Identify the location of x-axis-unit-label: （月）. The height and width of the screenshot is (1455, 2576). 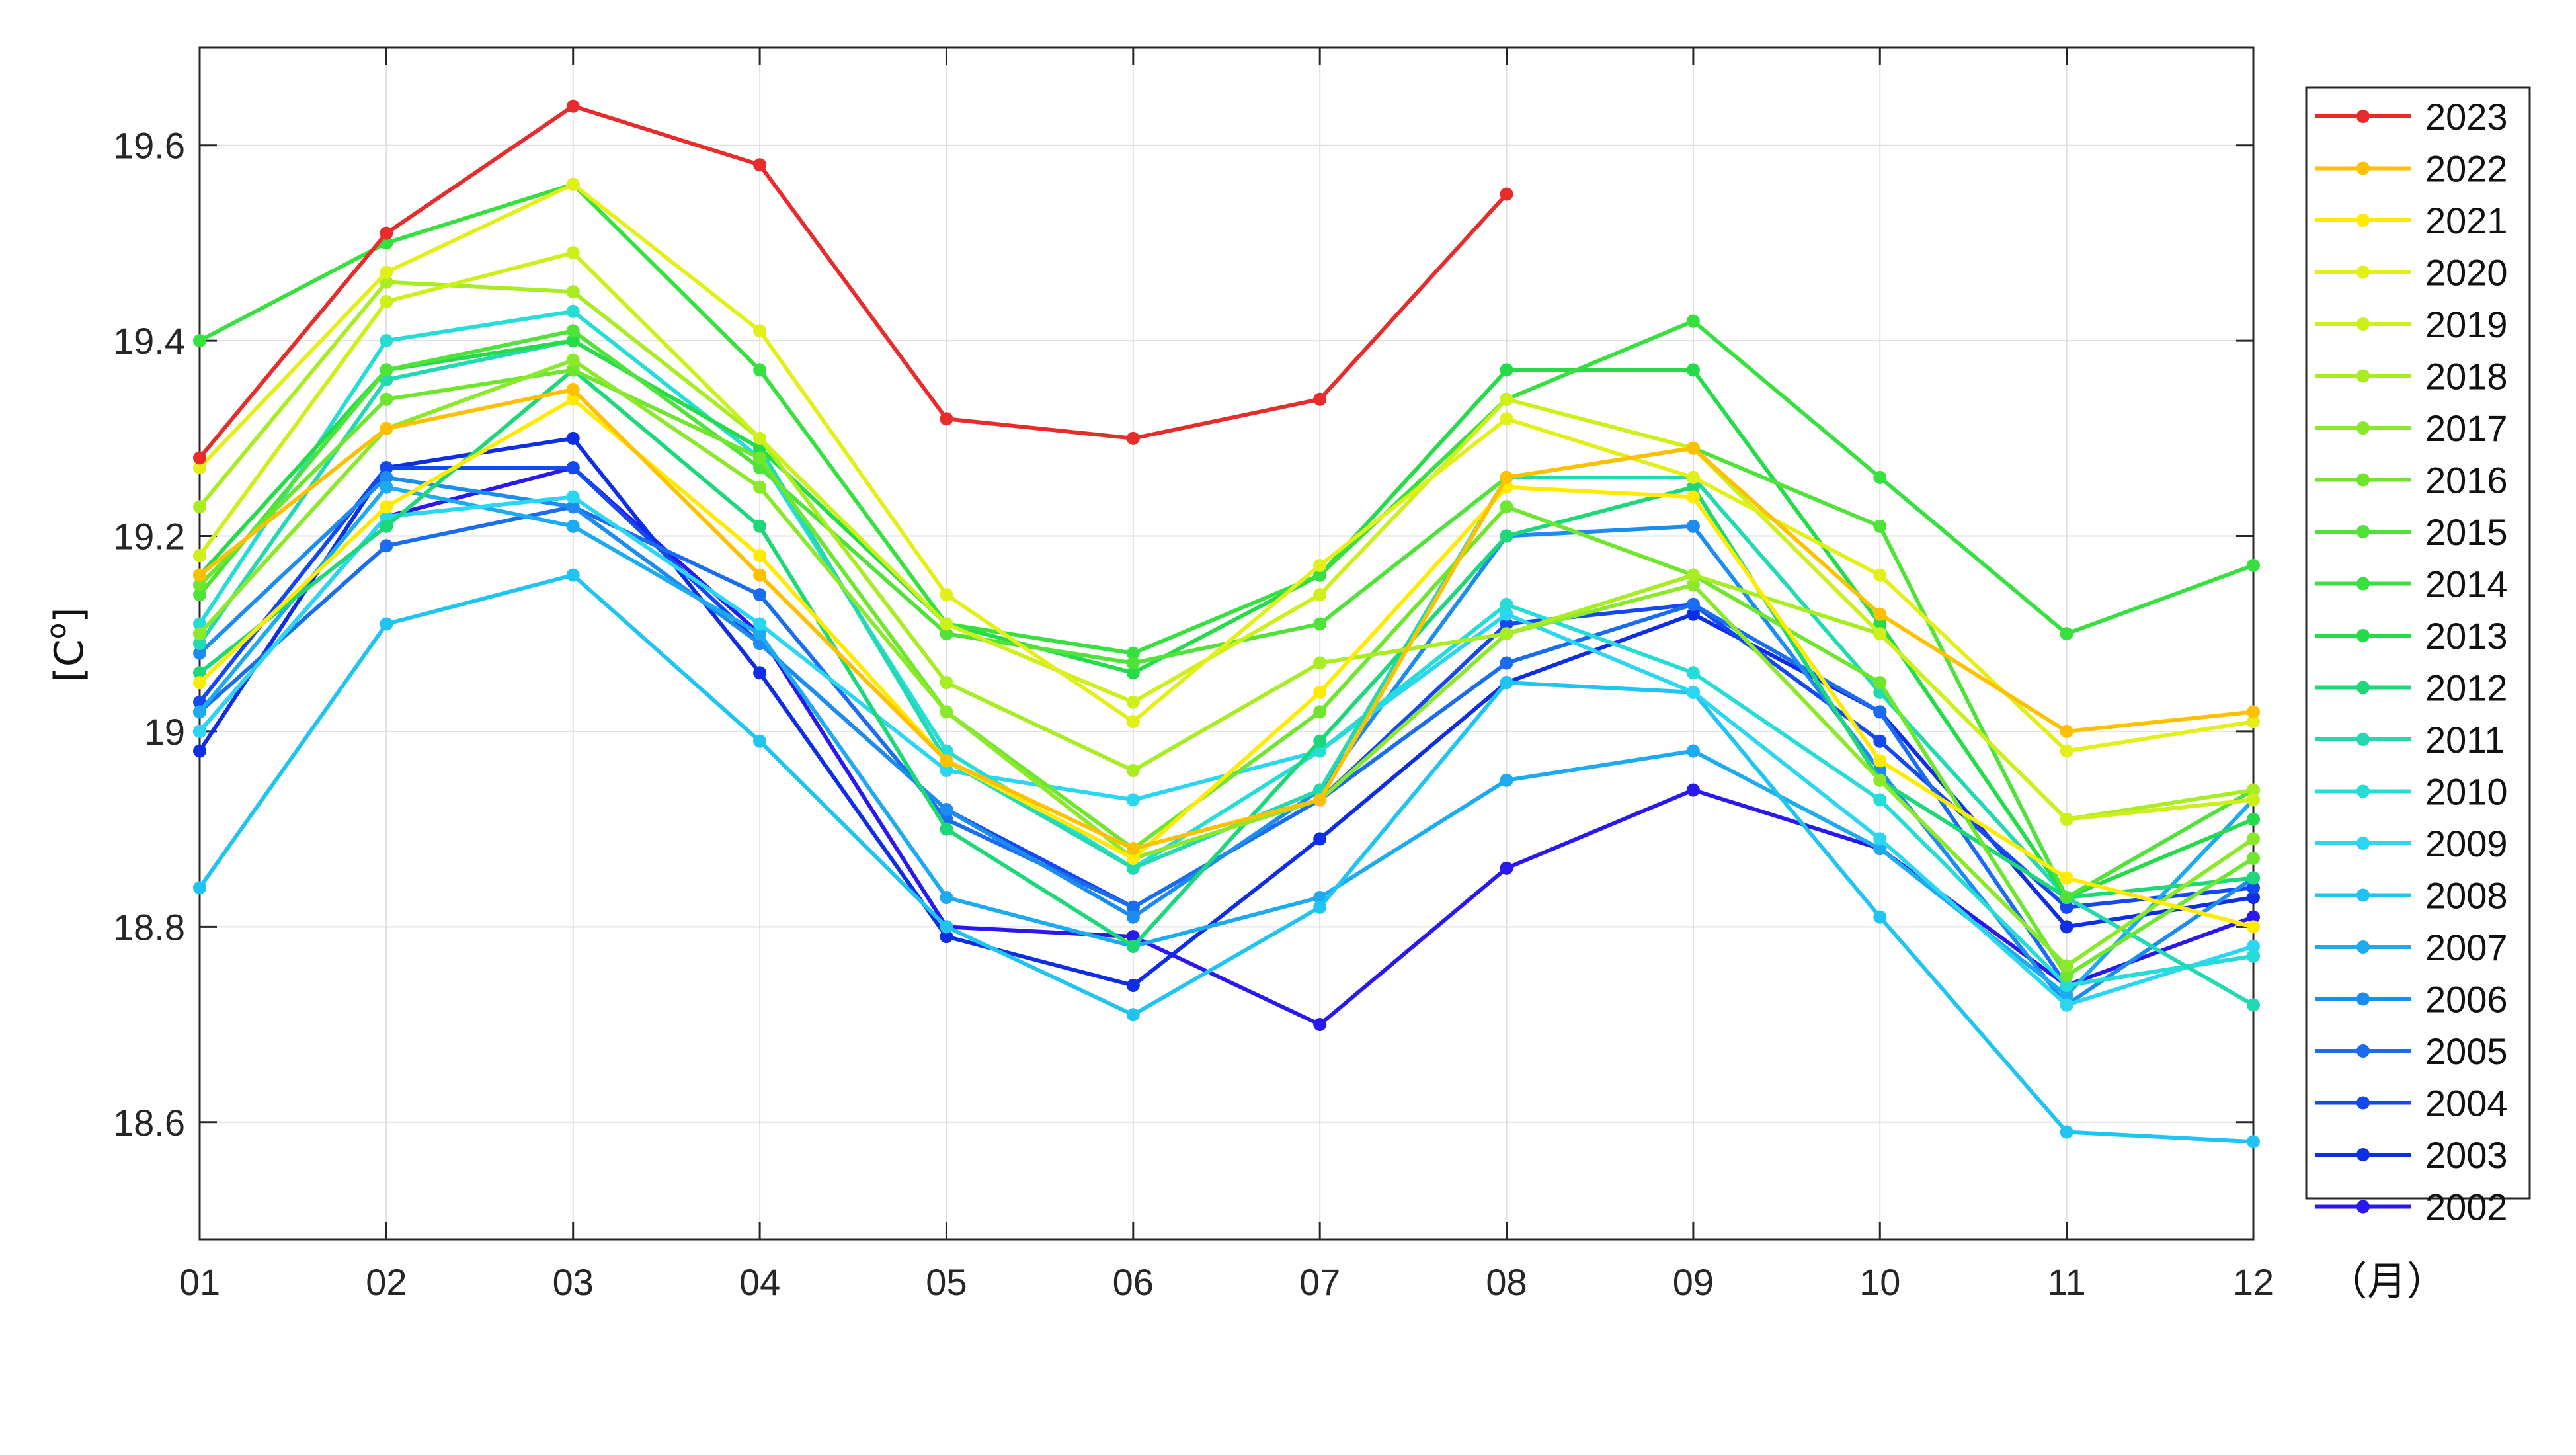
(2386, 1282).